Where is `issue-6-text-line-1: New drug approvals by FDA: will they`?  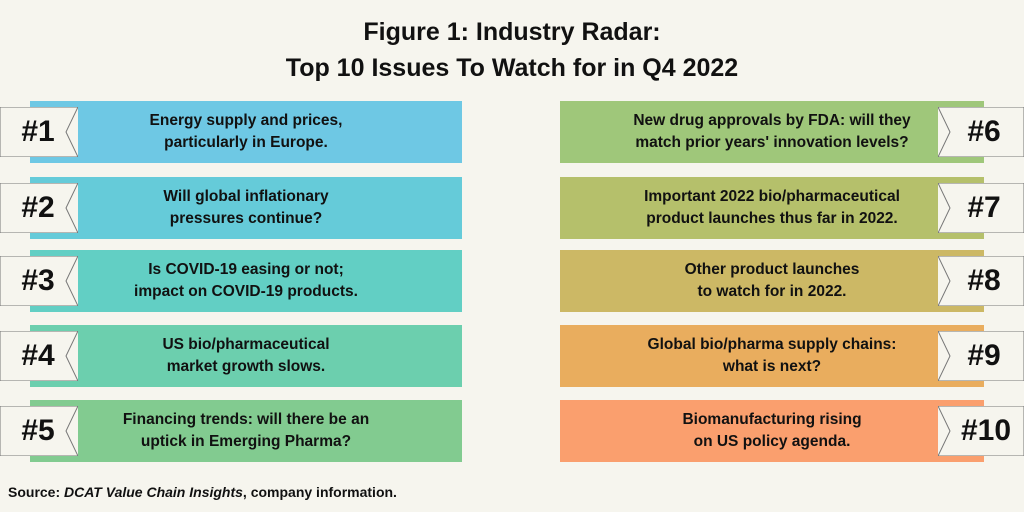 issue-6-text-line-1: New drug approvals by FDA: will they is located at coordinates (772, 120).